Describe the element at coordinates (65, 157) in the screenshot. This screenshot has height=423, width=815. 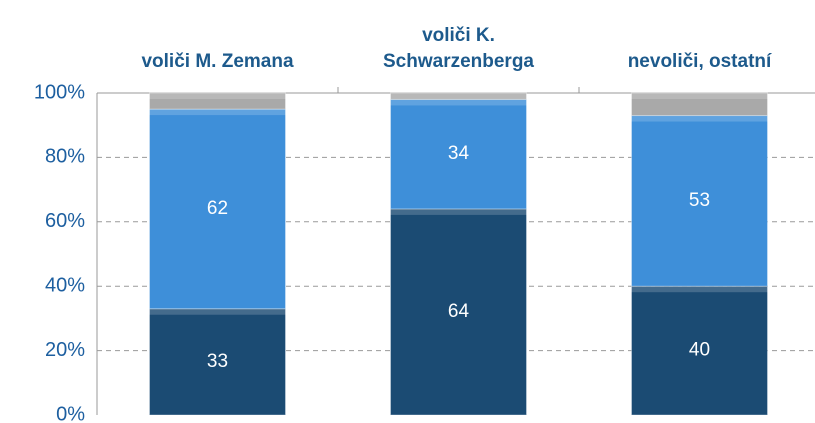
I see `y-tick-label: 80%` at that location.